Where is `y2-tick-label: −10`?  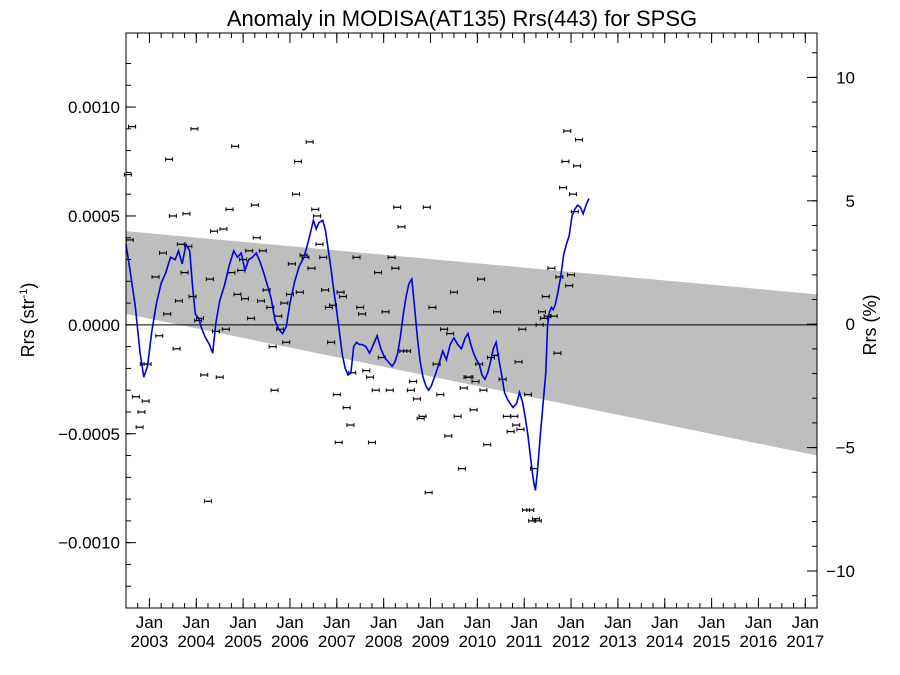 y2-tick-label: −10 is located at coordinates (840, 571).